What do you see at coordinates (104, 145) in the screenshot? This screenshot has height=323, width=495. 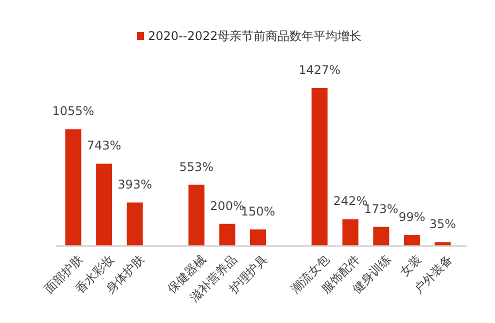 I see `data-label: 743%` at bounding box center [104, 145].